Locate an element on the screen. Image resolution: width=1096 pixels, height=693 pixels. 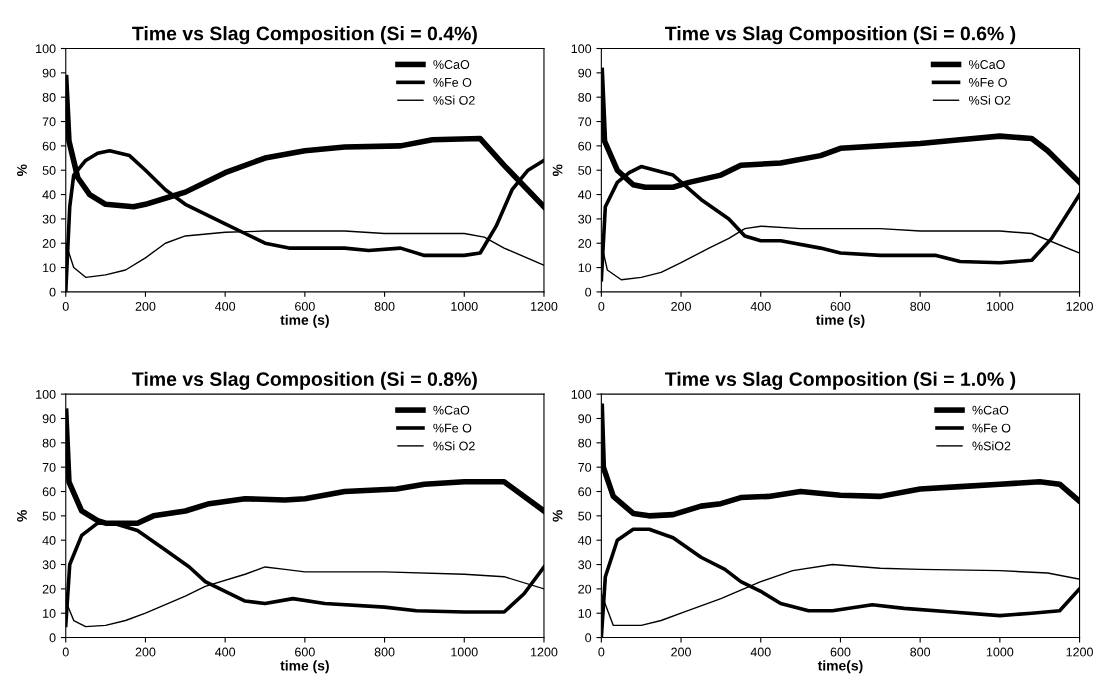
chart-title: Time vs Slag Composition (Si = 0.6% ) is located at coordinates (840, 35).